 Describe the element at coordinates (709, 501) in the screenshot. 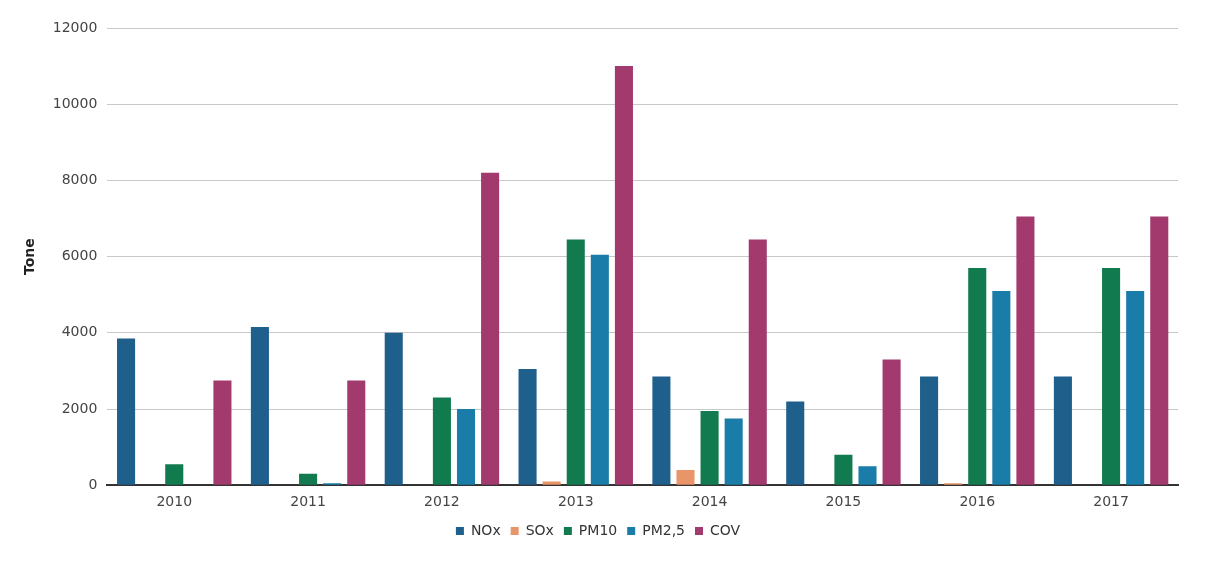

I see `x-tick-label: 2014` at that location.